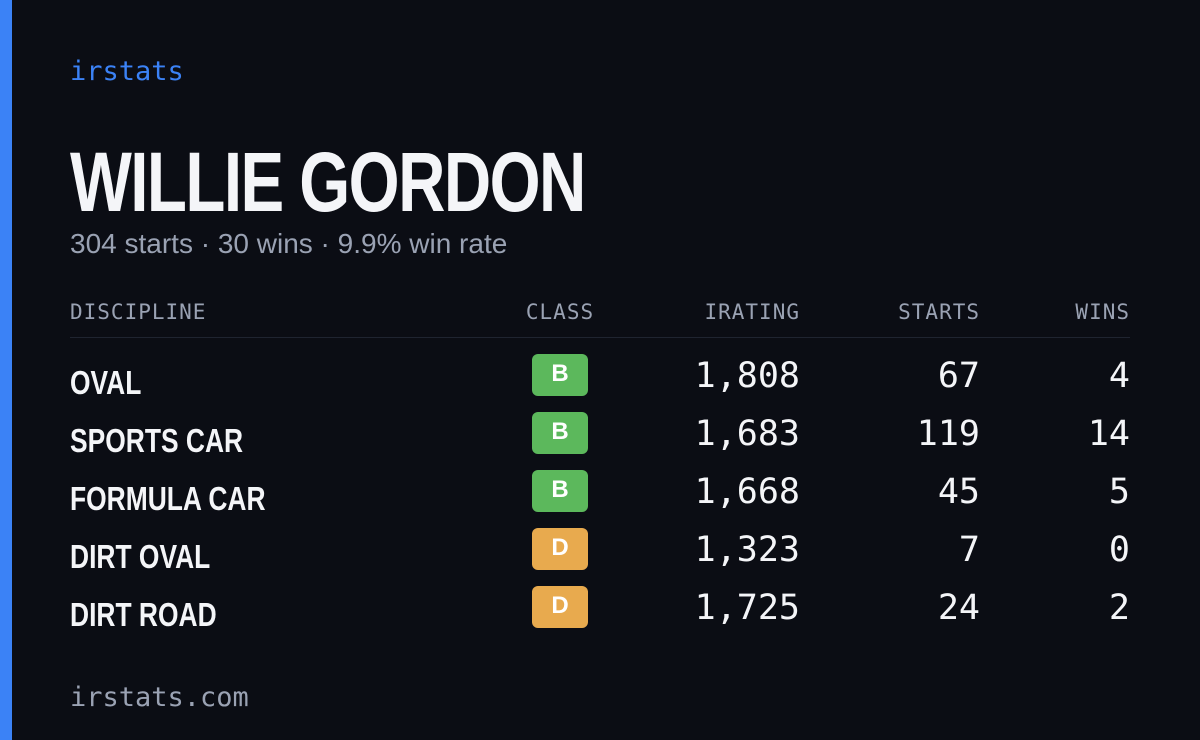 This screenshot has width=1200, height=740. What do you see at coordinates (168, 498) in the screenshot?
I see `discipline: FORMULA CAR` at bounding box center [168, 498].